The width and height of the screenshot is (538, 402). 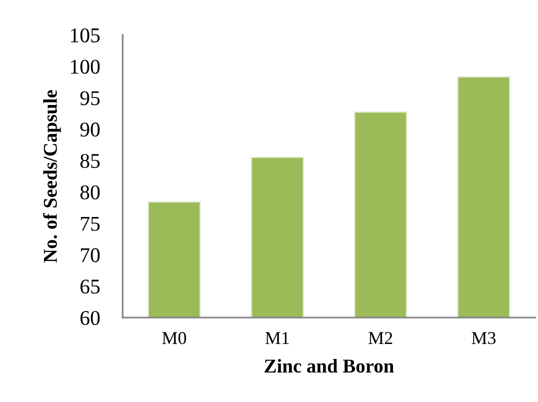 What do you see at coordinates (329, 365) in the screenshot?
I see `x-axis-title: Zinc and Boron` at bounding box center [329, 365].